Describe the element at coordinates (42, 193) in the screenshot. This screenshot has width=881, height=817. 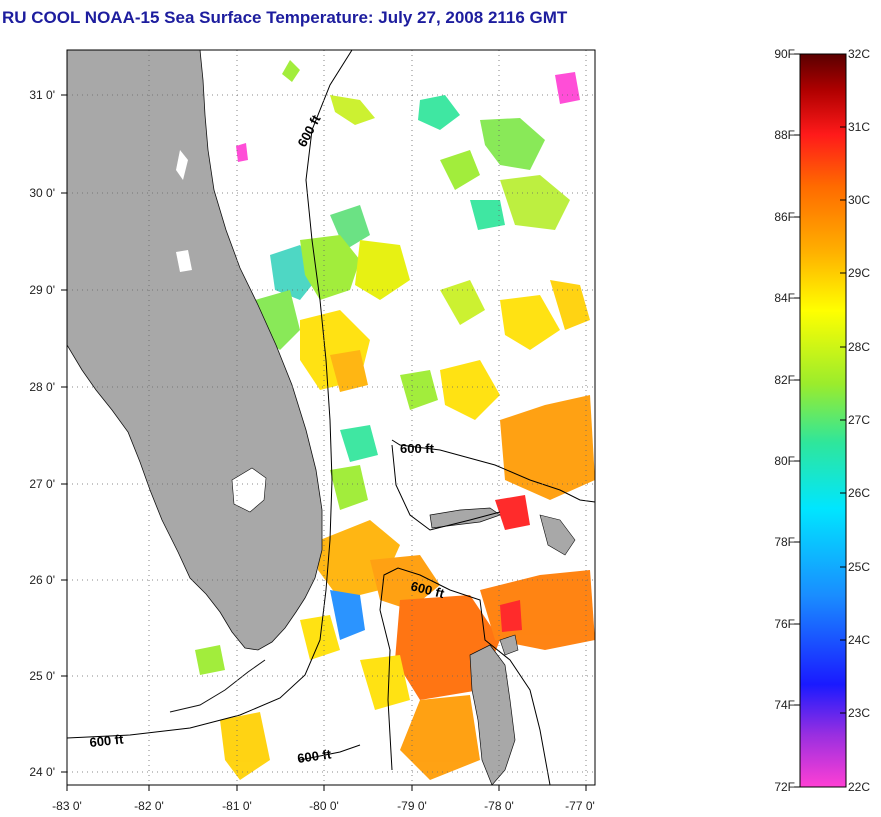
I see `lat-tick-label: 30 0'` at that location.